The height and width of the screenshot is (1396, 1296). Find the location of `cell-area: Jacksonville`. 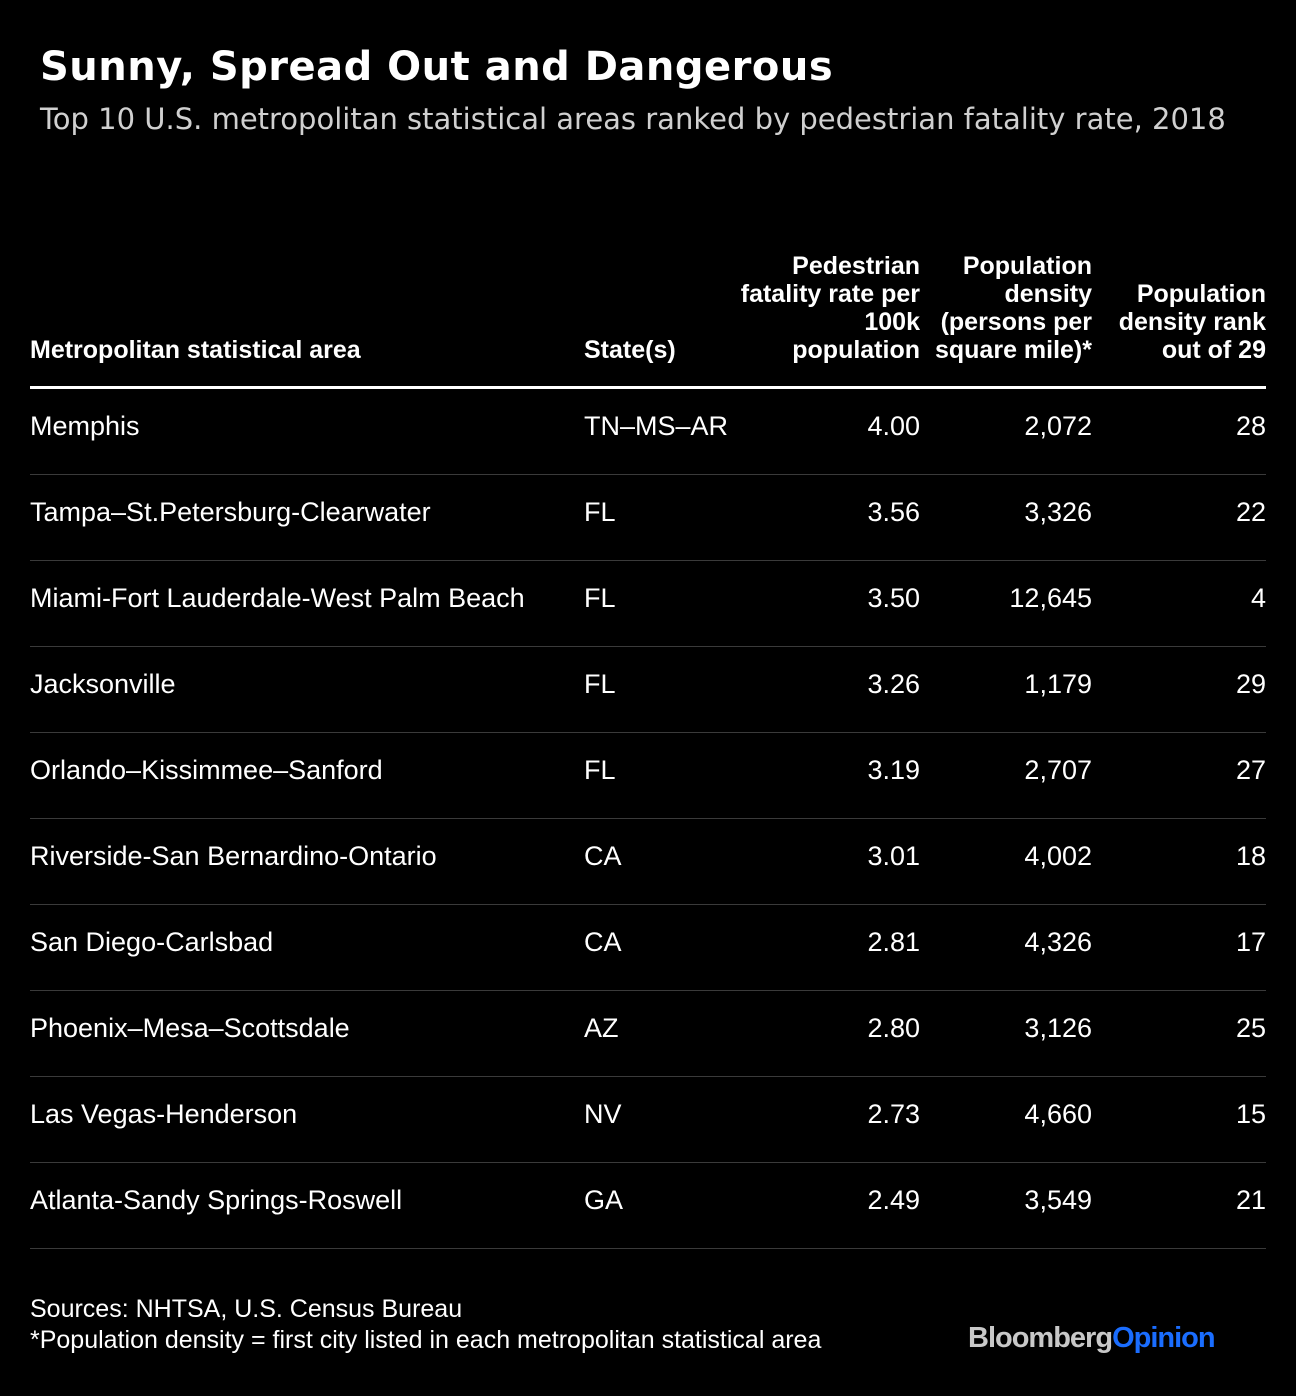

cell-area: Jacksonville is located at coordinates (103, 684).